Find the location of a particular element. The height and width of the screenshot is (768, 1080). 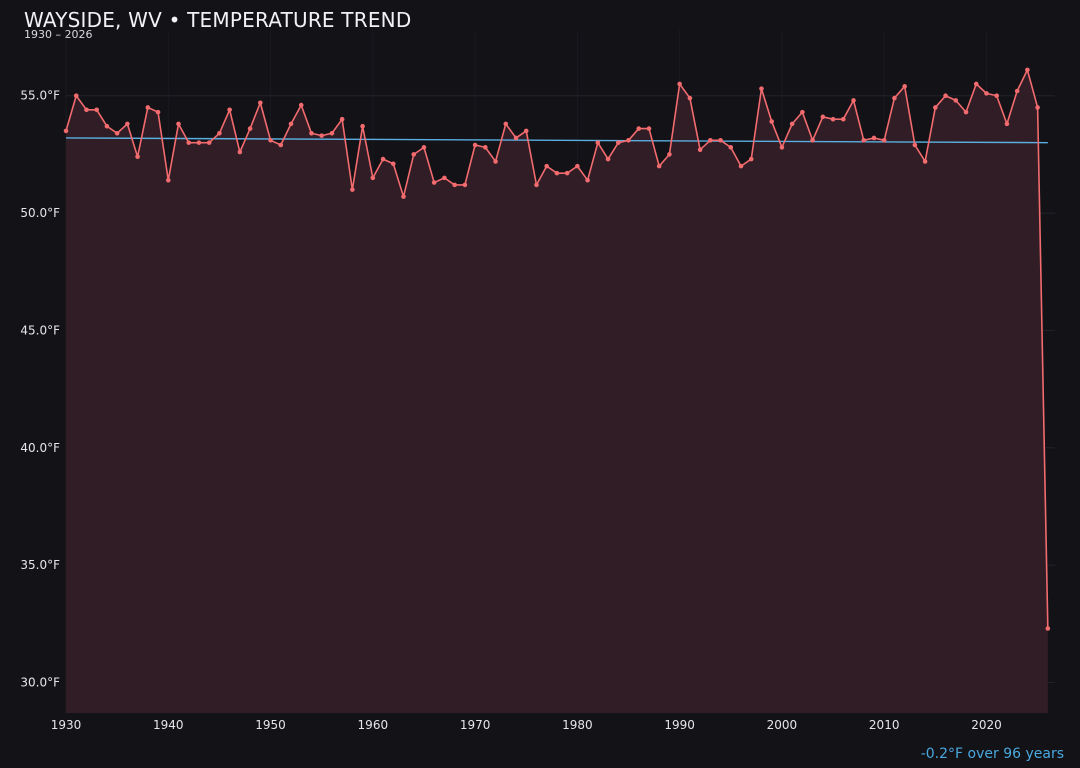

x-tick-label: 1940 is located at coordinates (168, 725).